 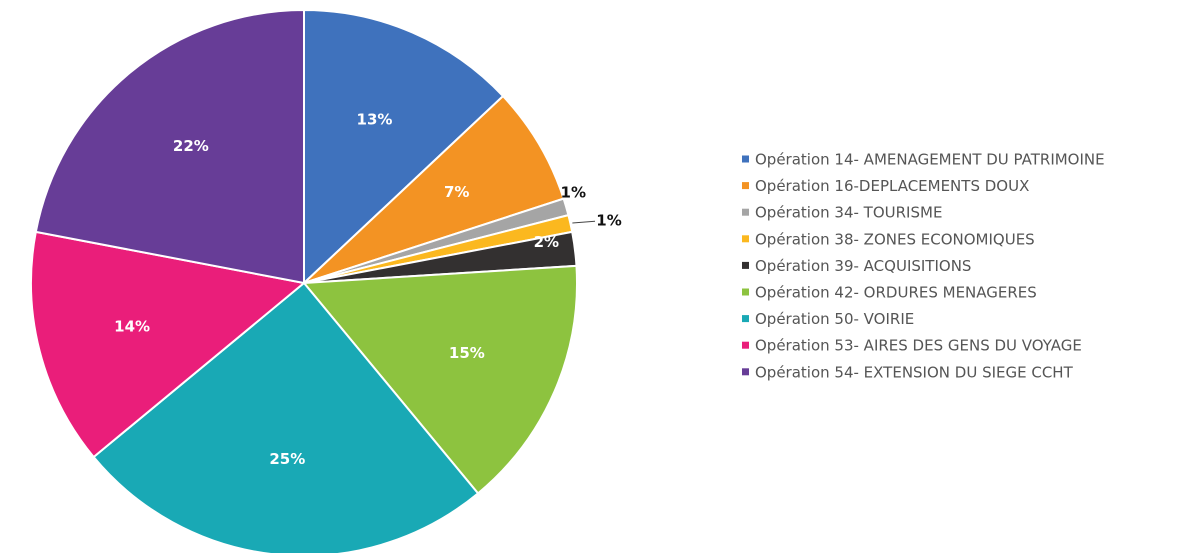 What do you see at coordinates (456, 192) in the screenshot?
I see `data-label: 7%` at bounding box center [456, 192].